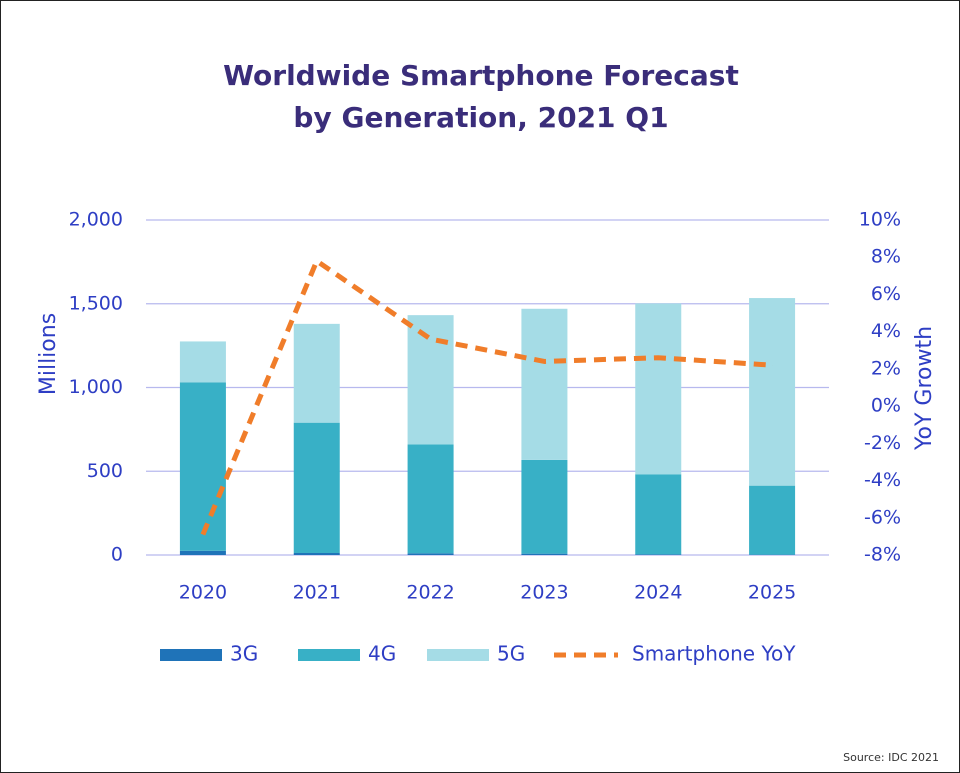 The height and width of the screenshot is (773, 960). What do you see at coordinates (886, 368) in the screenshot?
I see `y2-tick-label: 2%` at bounding box center [886, 368].